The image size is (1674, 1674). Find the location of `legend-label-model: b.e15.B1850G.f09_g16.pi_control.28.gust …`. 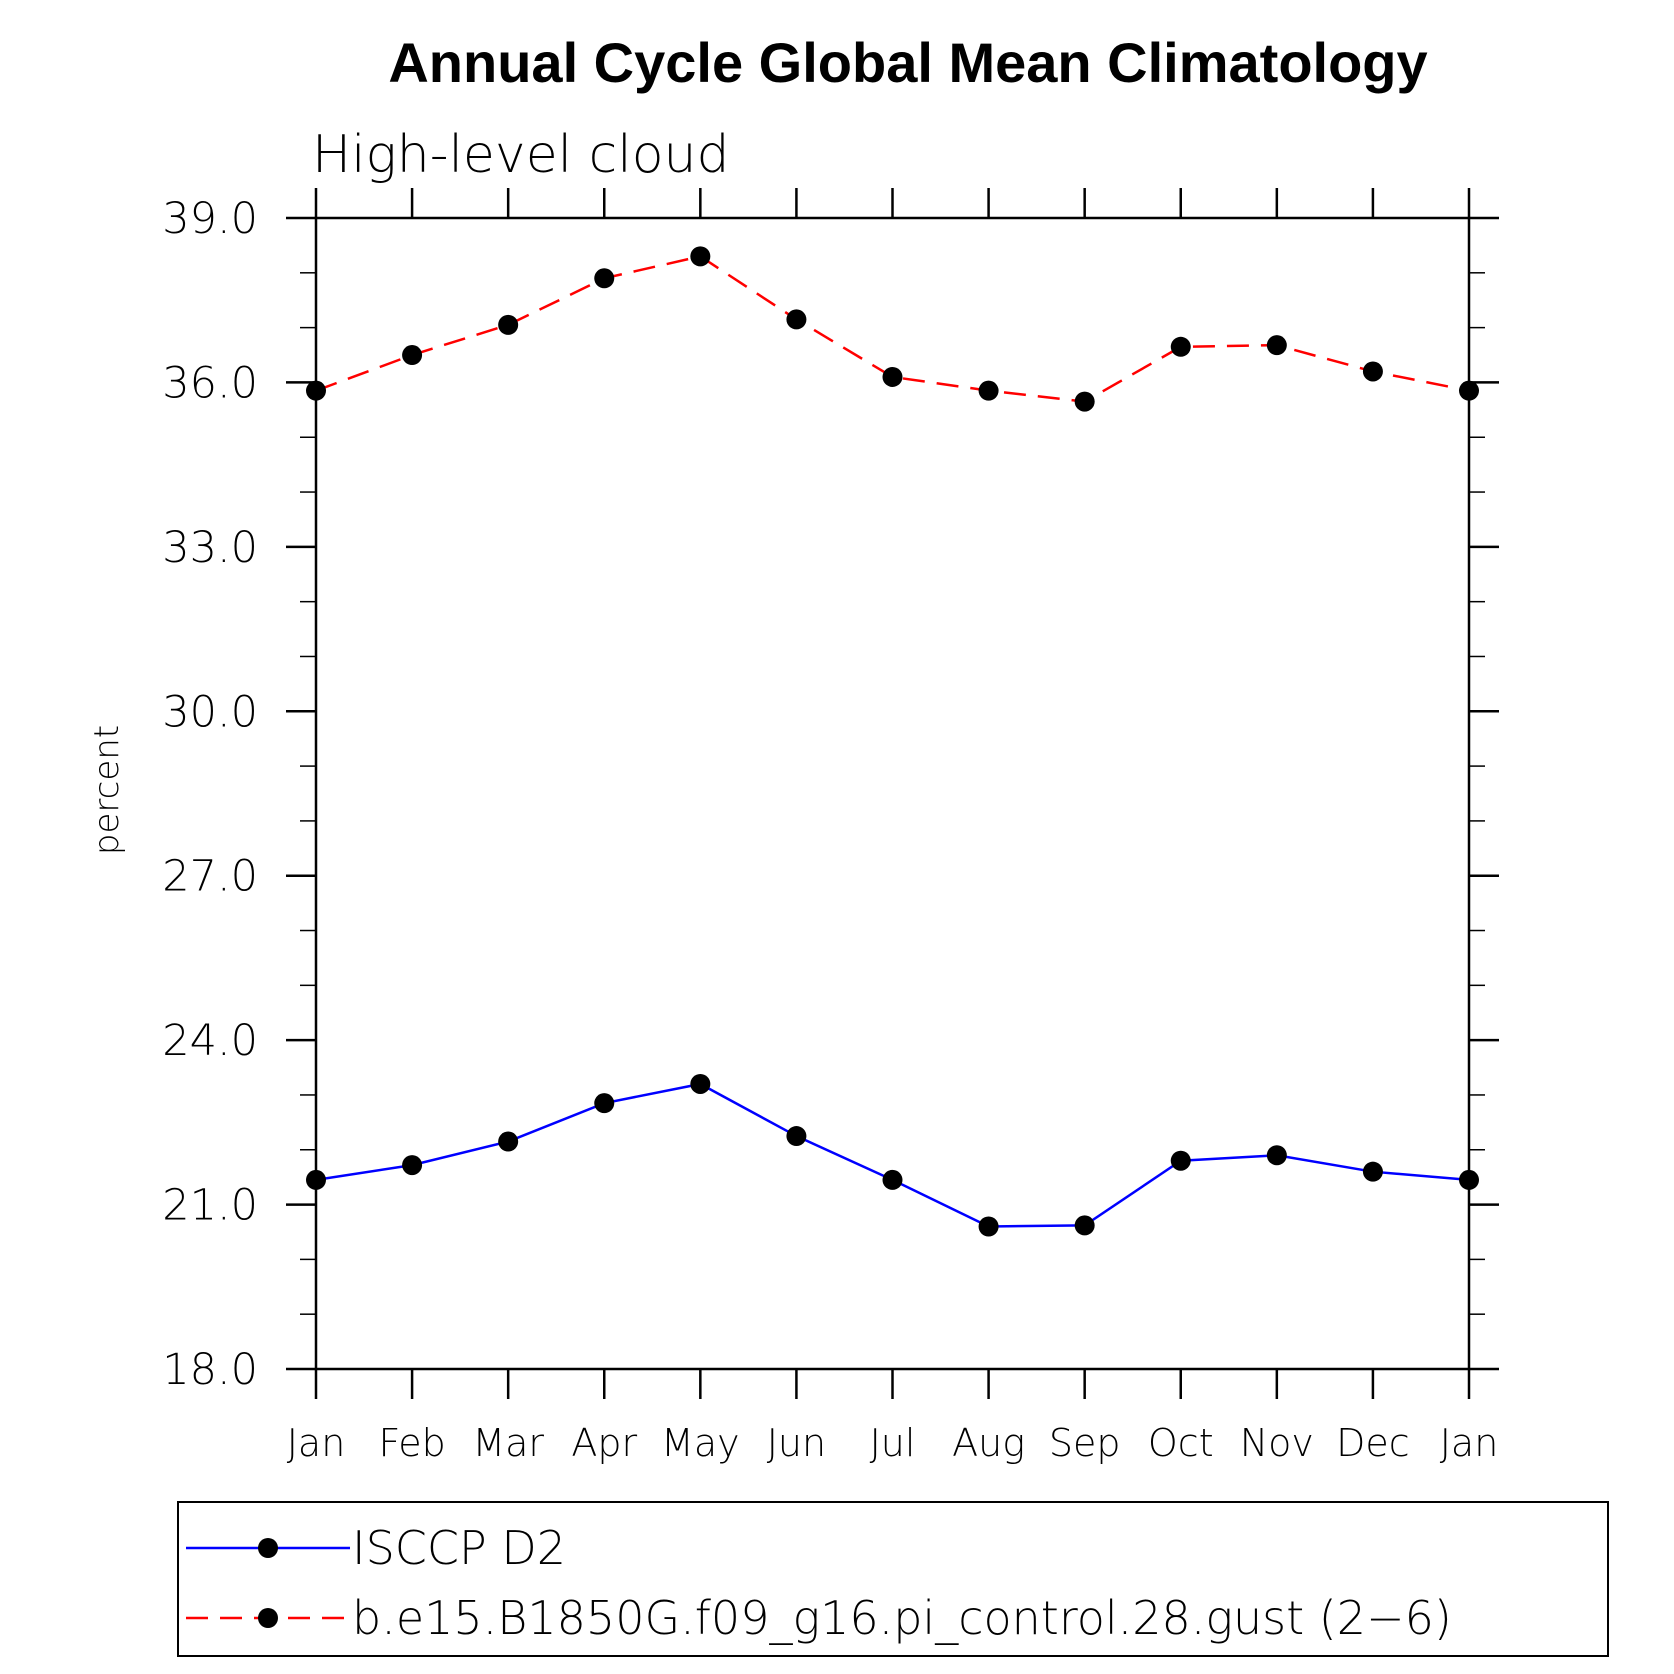

legend-label-model: b.e15.B1850G.f09_g16.pi_control.28.gust … is located at coordinates (902, 1618).